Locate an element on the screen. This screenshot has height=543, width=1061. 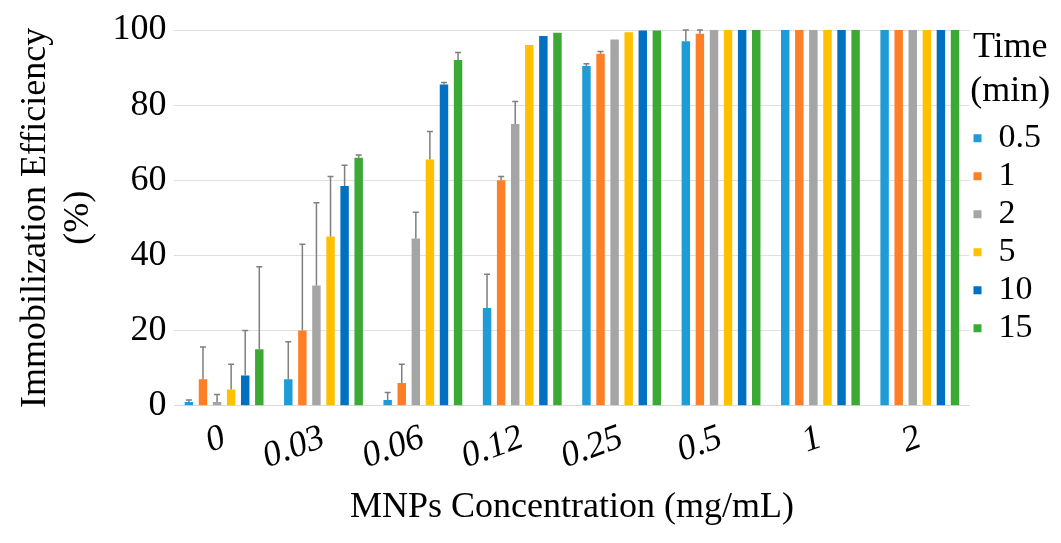
y-axis-title: Immobilization Efficiency (%) is located at coordinates (55, 217).